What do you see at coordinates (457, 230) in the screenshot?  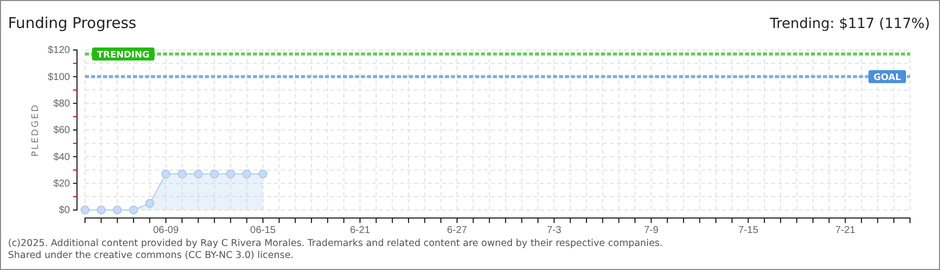 I see `x-tick-label: 6-27` at bounding box center [457, 230].